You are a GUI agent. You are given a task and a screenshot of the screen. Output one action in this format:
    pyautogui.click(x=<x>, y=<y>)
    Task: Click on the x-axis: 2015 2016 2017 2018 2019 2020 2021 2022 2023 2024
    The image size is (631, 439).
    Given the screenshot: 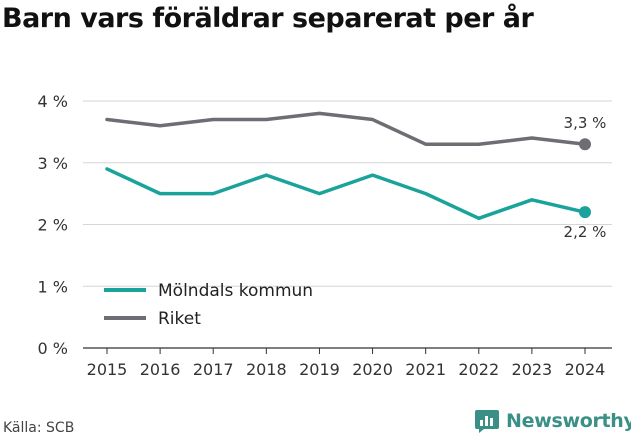 What is the action you would take?
    pyautogui.click(x=346, y=363)
    